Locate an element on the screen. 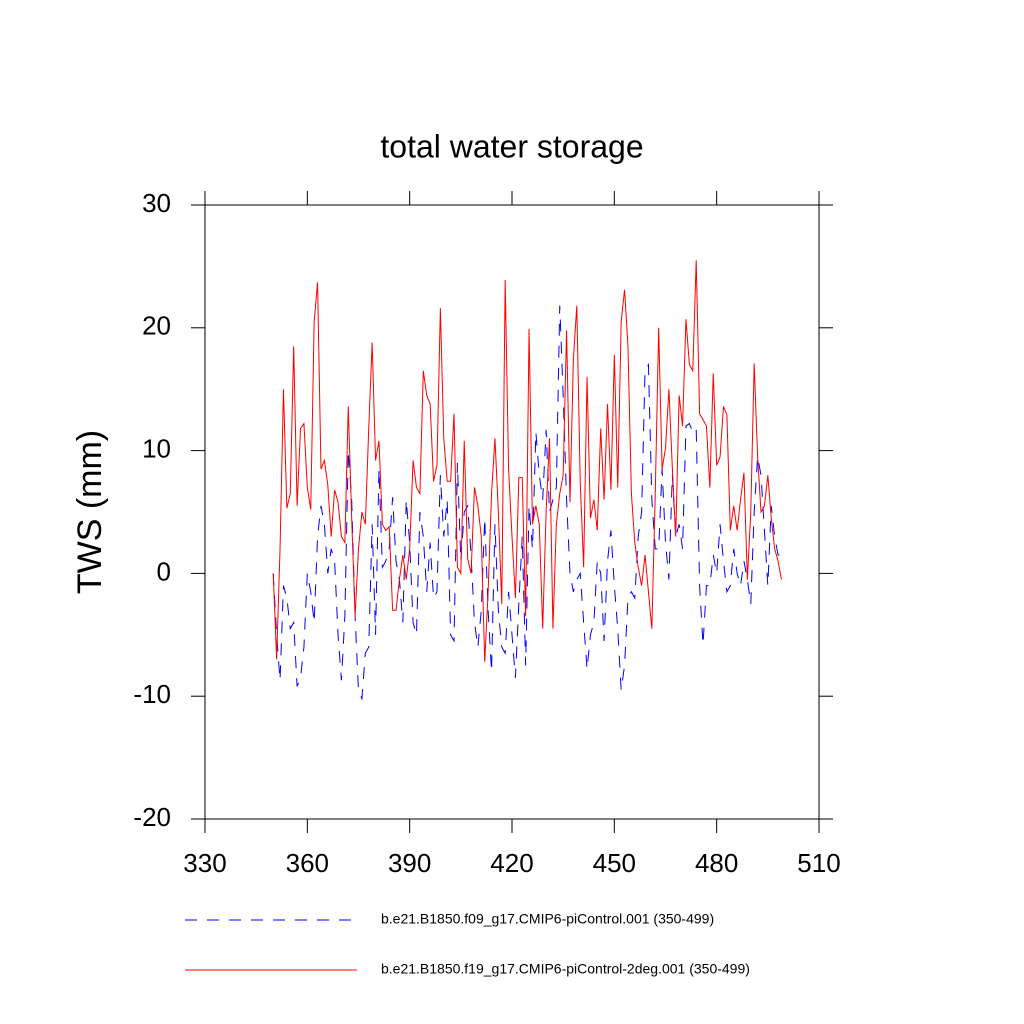  y-tick-label: 30 is located at coordinates (156, 203).